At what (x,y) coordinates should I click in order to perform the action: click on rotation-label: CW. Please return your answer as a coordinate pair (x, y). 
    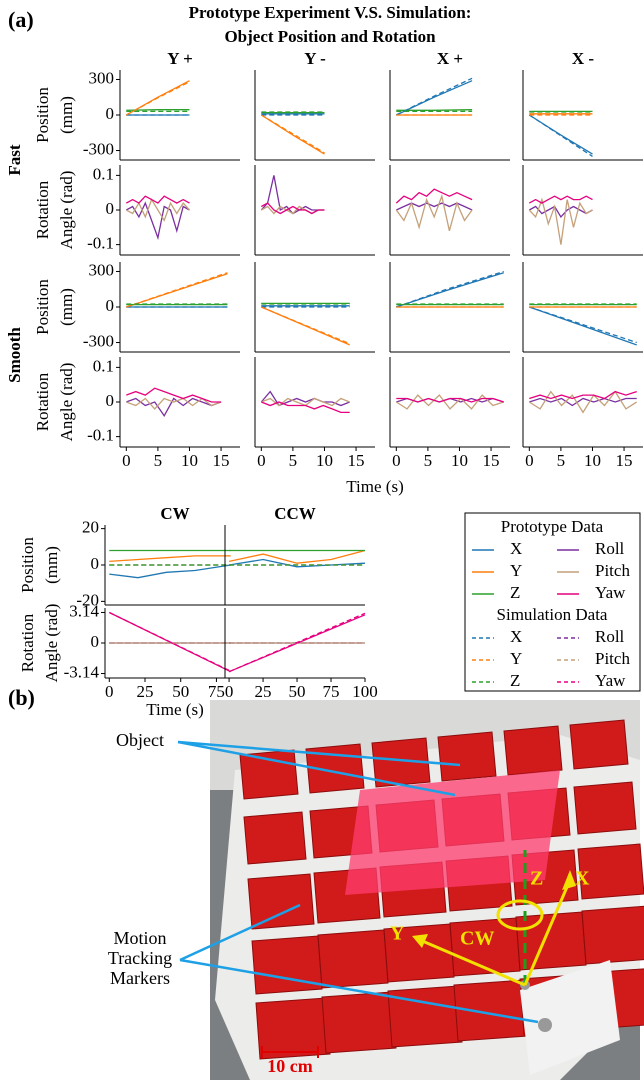
    Looking at the image, I should click on (477, 939).